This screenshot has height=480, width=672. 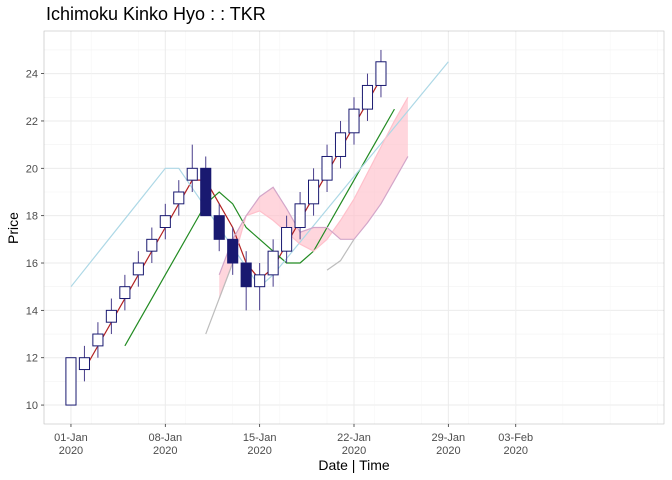 What do you see at coordinates (449, 438) in the screenshot?
I see `x-tick-label-day: 29-Jan` at bounding box center [449, 438].